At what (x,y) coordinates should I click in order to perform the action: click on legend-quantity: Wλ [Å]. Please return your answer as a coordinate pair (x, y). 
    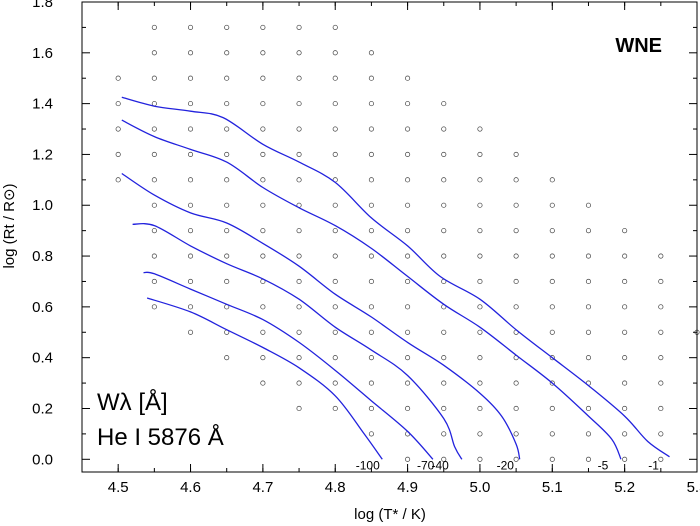
    Looking at the image, I should click on (132, 402).